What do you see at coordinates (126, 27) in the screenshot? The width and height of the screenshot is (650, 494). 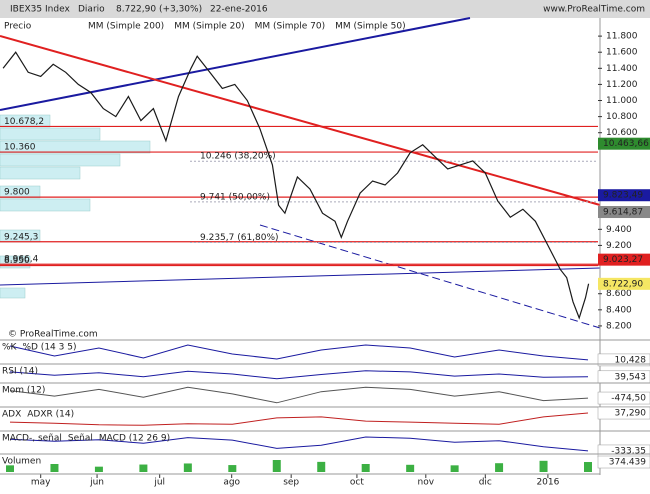 I see `legend-entry: MM (Simple 200)` at bounding box center [126, 27].